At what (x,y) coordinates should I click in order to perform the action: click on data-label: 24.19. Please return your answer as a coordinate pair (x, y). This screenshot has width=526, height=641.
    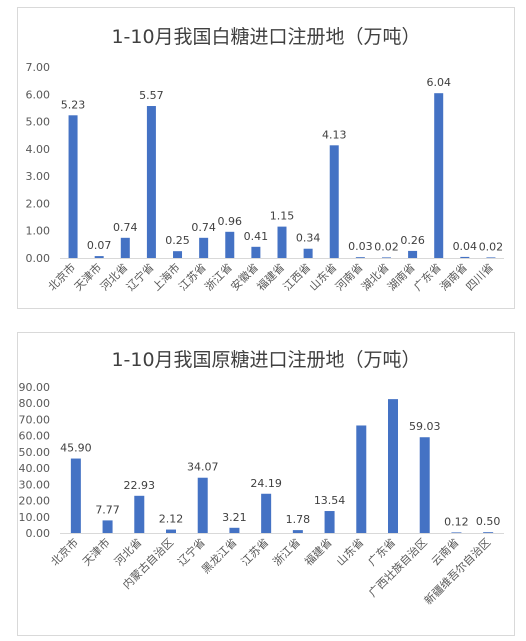
    Looking at the image, I should click on (266, 483).